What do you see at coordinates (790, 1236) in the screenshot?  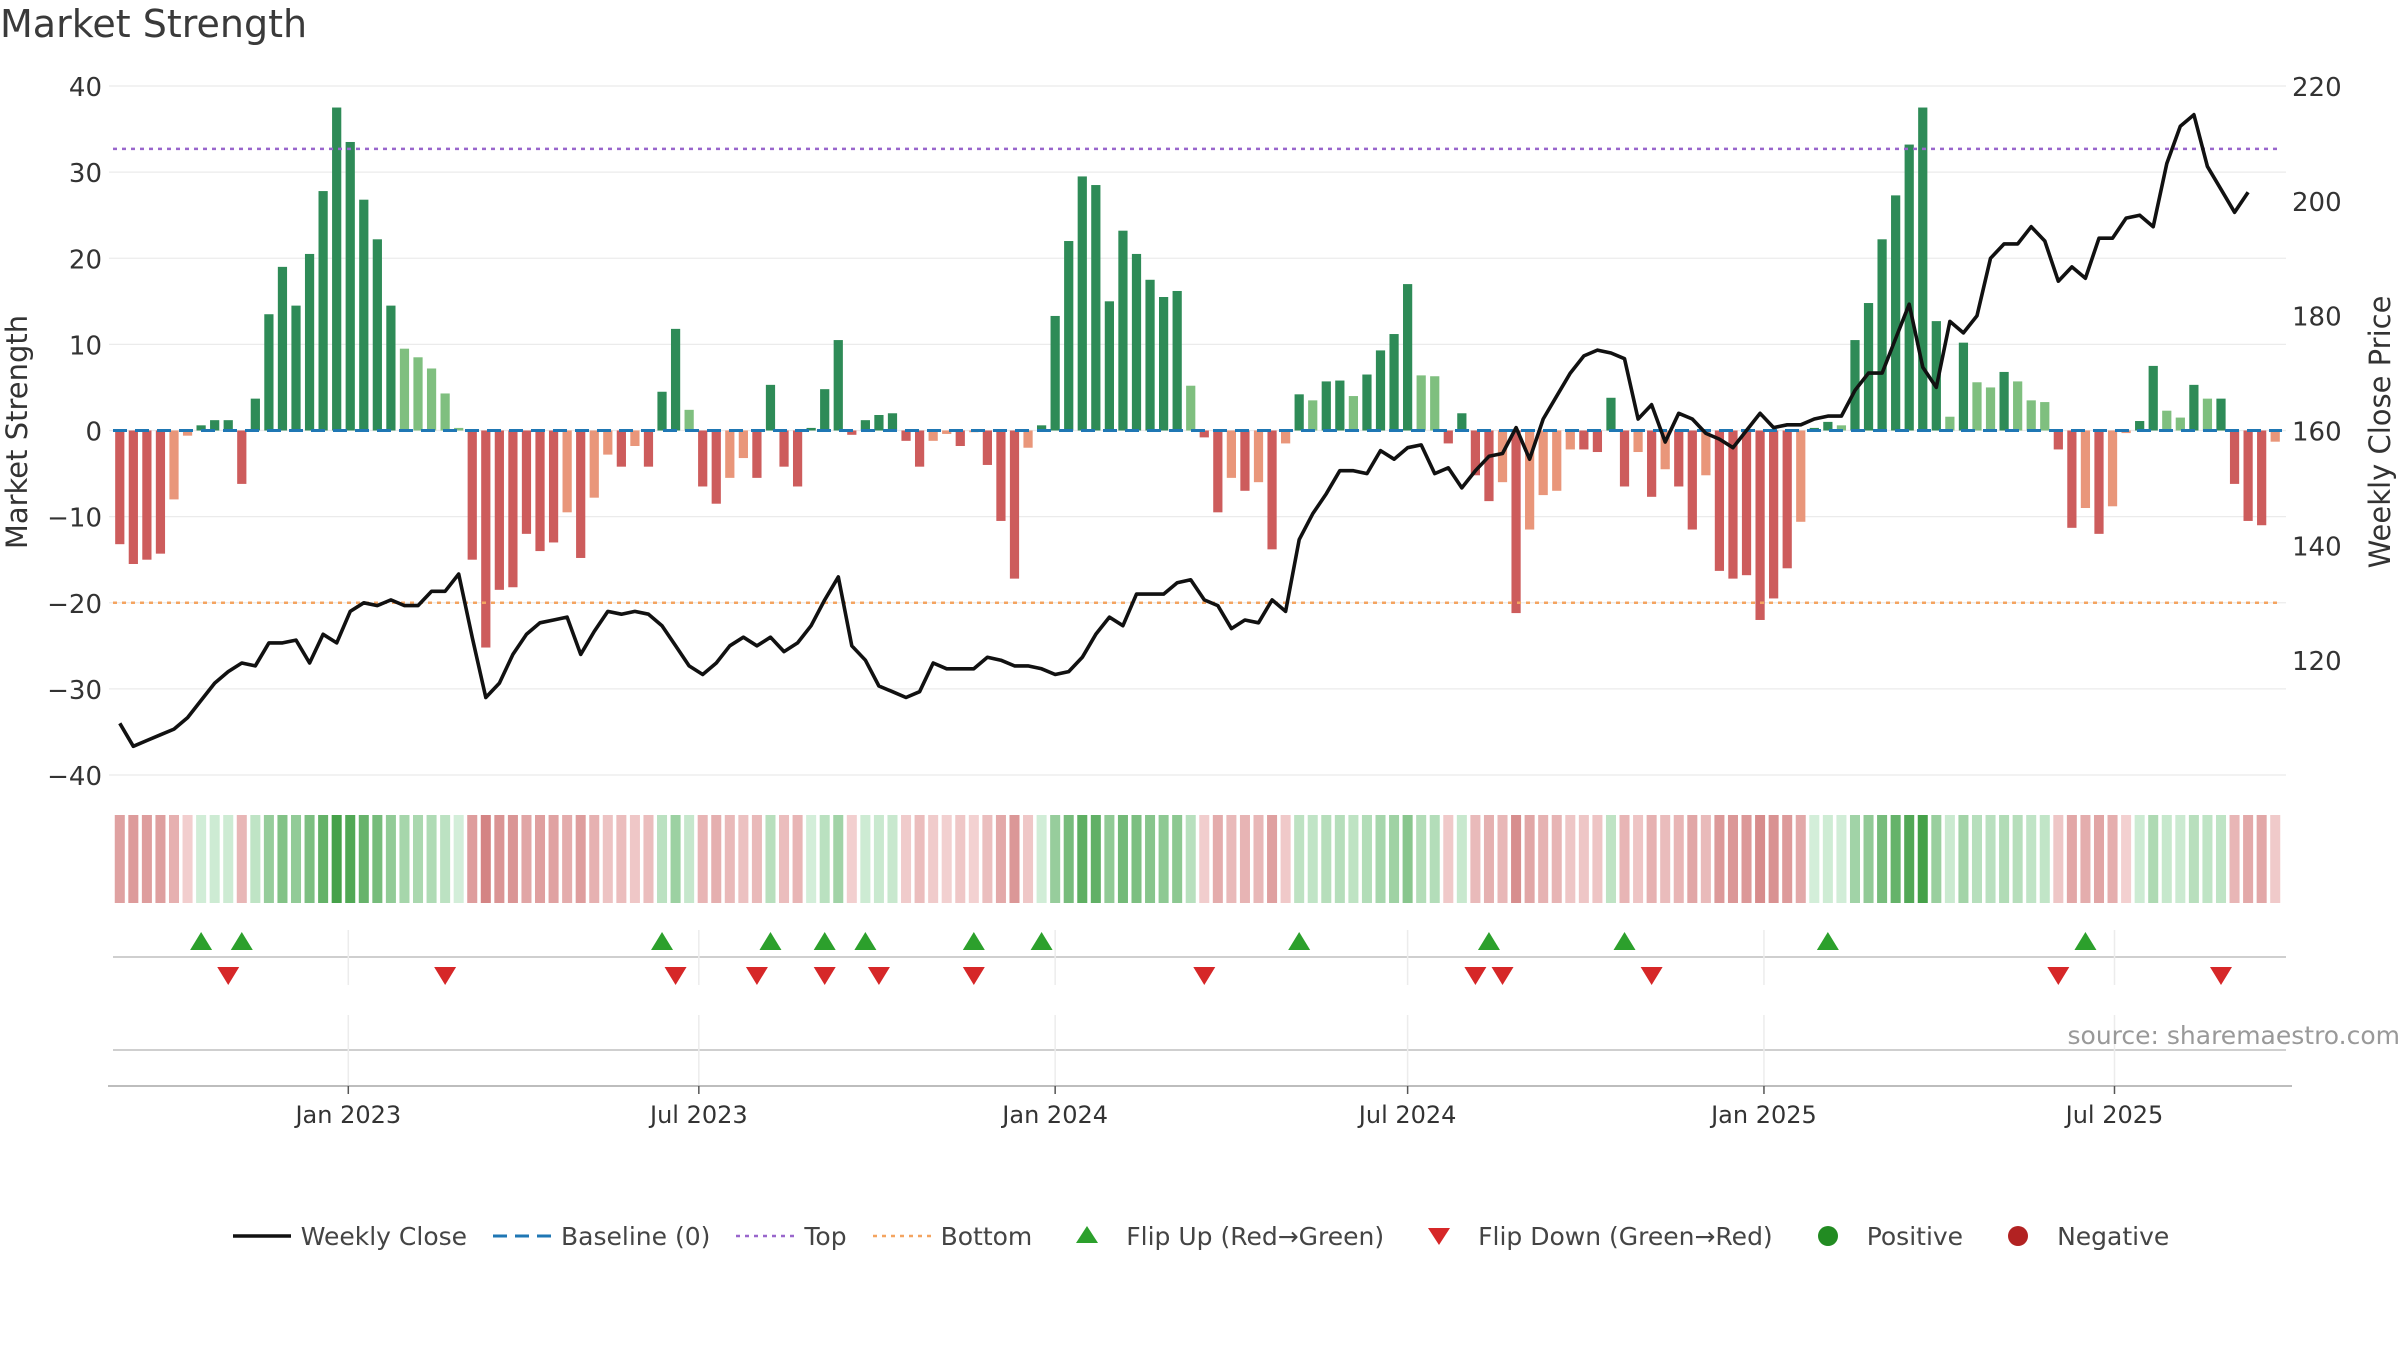 I see `legend-item: Top` at bounding box center [790, 1236].